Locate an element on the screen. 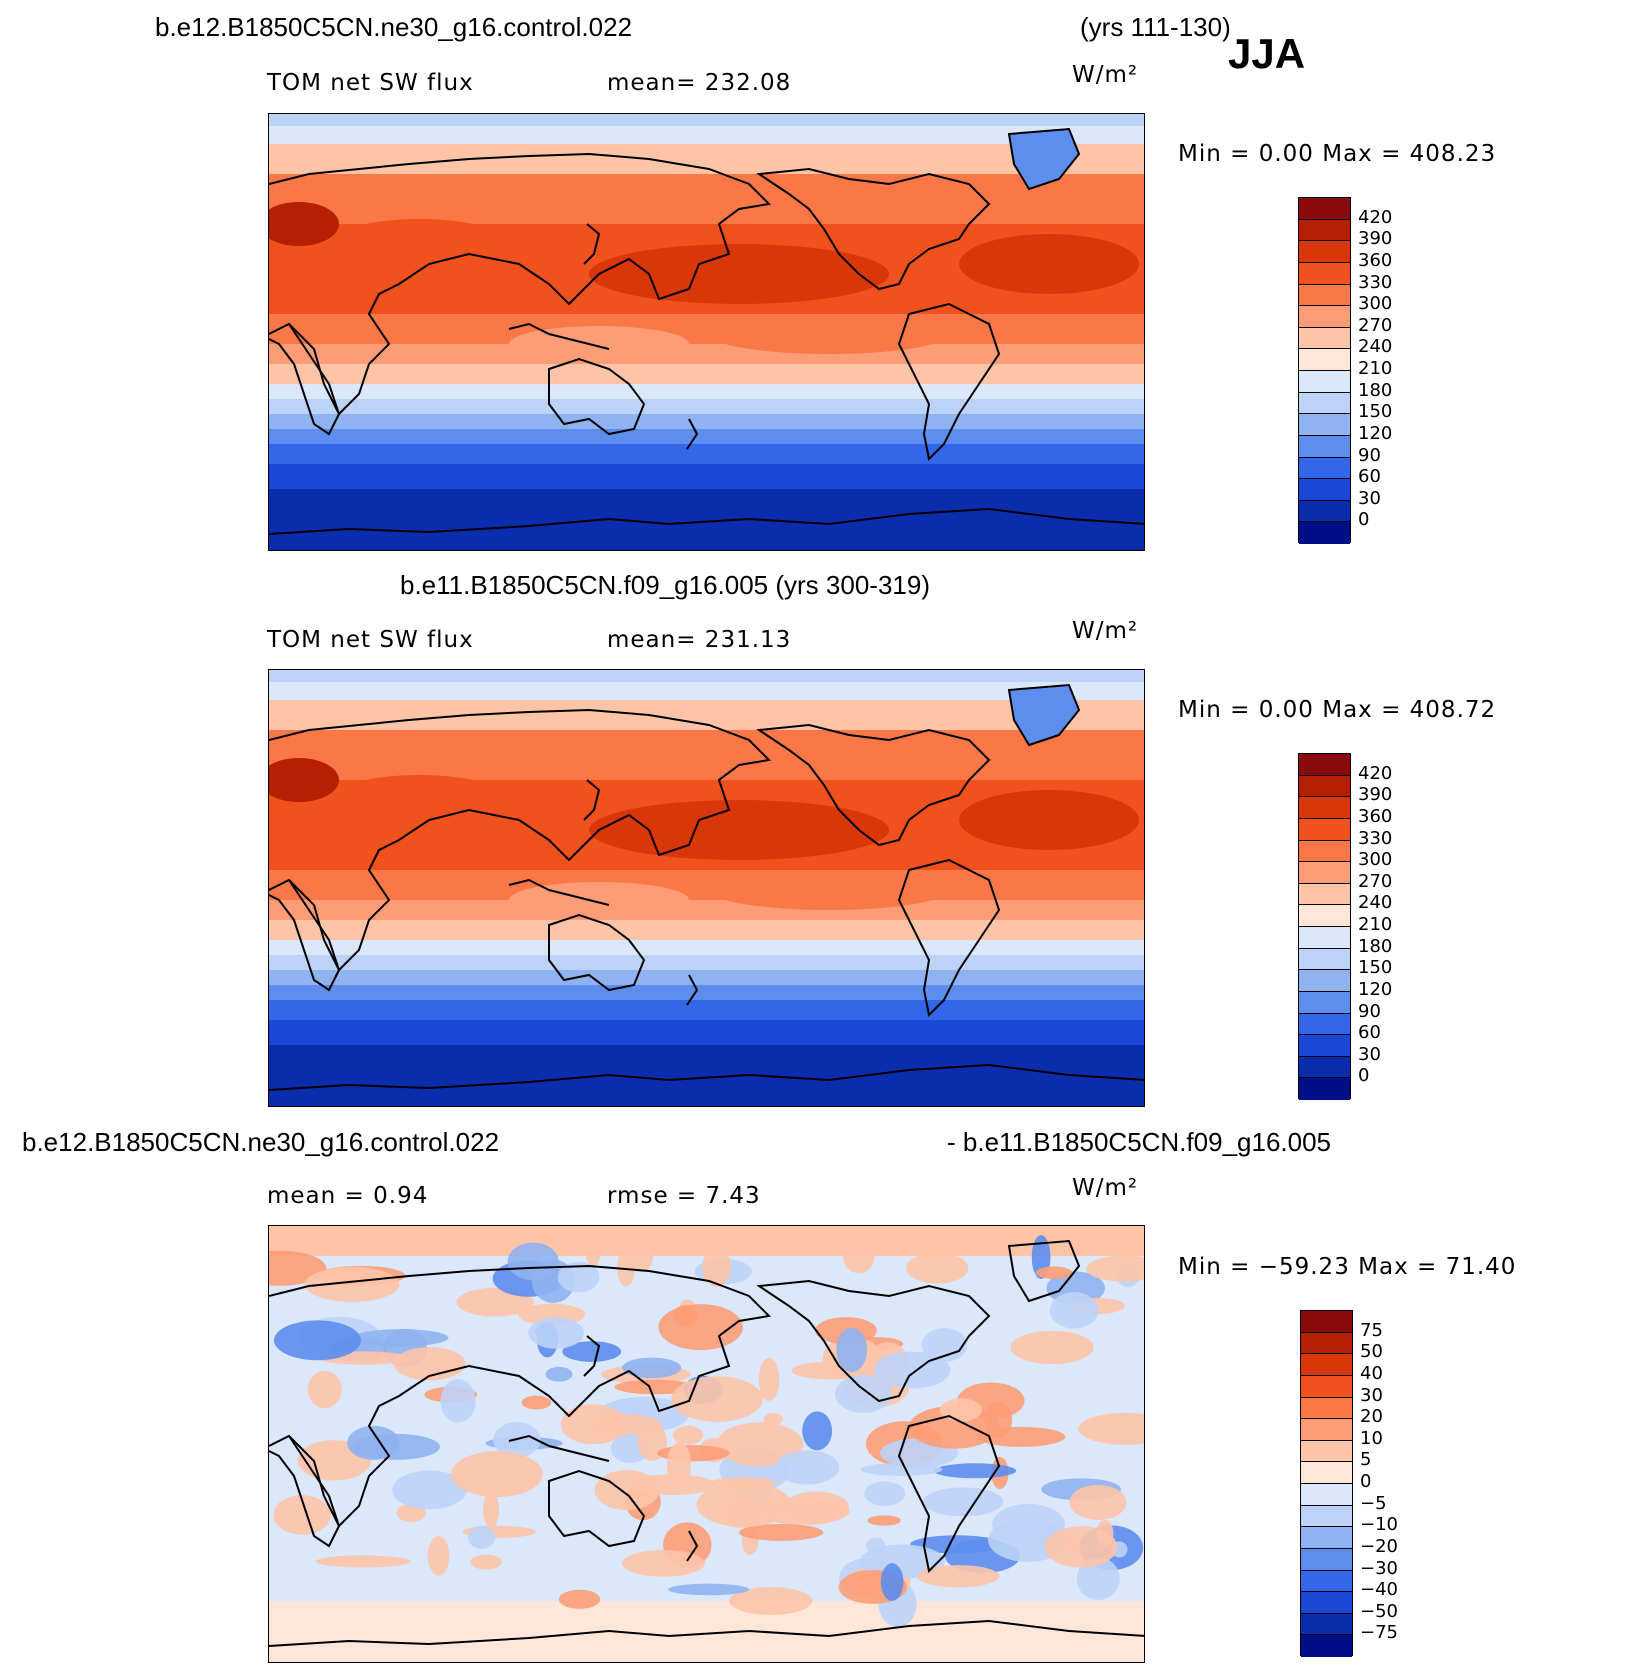  colorbar-tick-label: 20 is located at coordinates (1371, 1417).